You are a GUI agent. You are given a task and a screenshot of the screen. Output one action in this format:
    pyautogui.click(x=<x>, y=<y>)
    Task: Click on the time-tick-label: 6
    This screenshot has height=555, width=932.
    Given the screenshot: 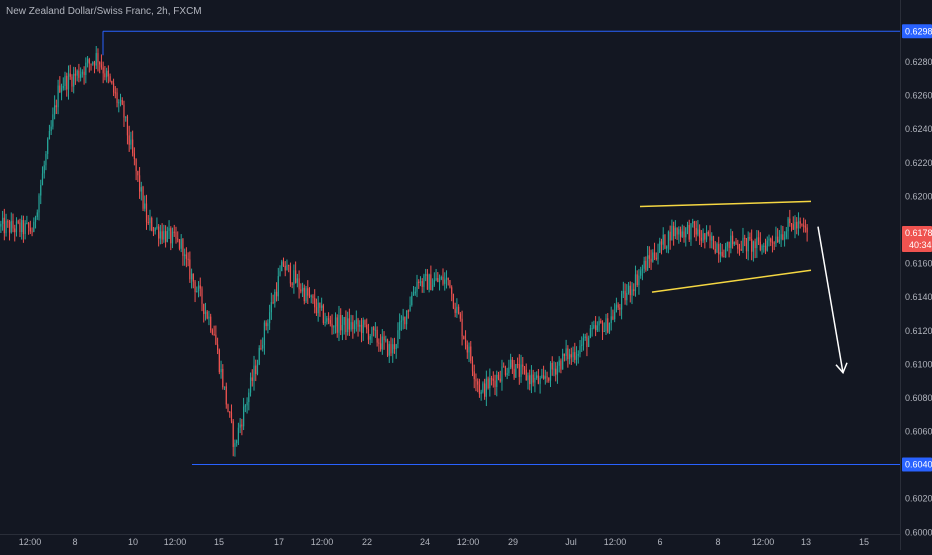 What is the action you would take?
    pyautogui.click(x=659, y=542)
    